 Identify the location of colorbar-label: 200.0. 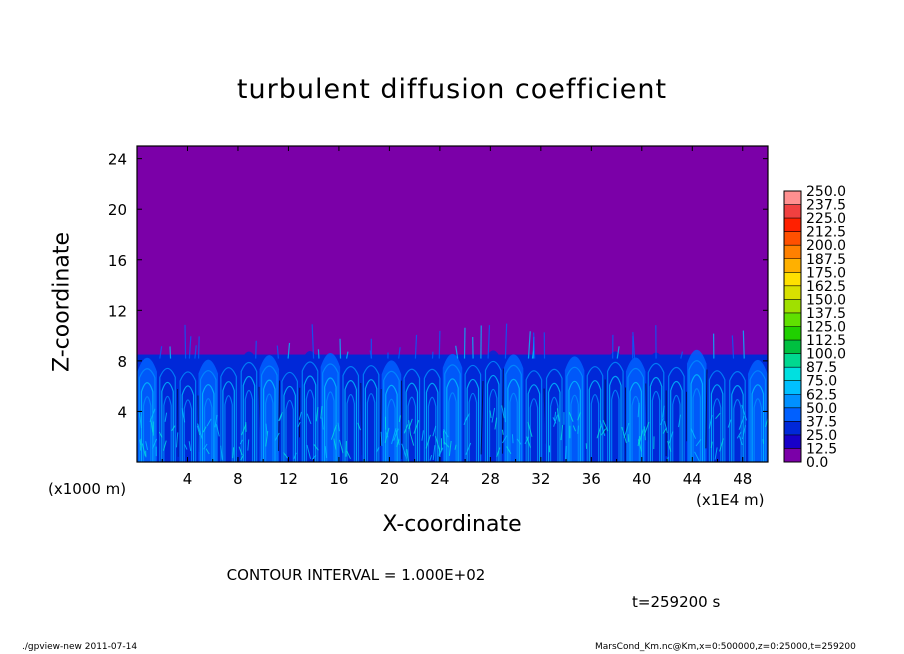
(826, 246).